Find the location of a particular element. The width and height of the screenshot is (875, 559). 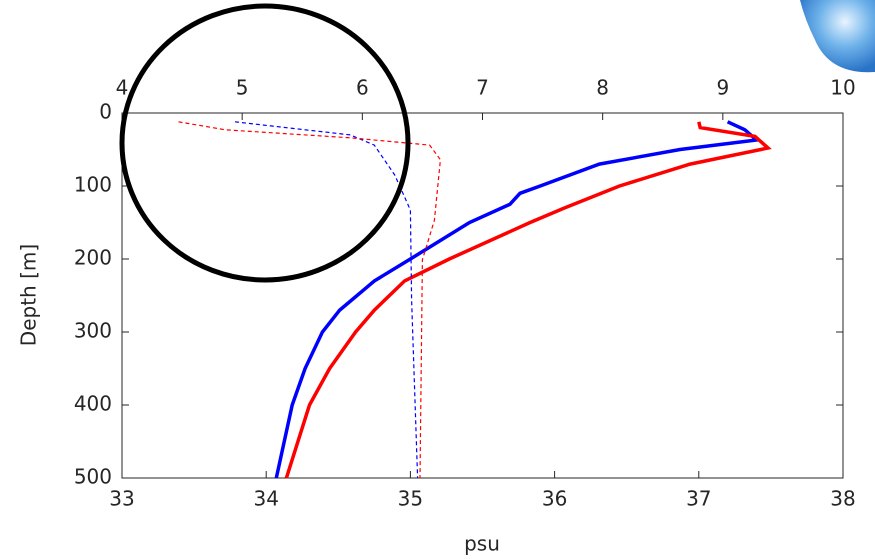

x-tick-label: 37 is located at coordinates (698, 499).